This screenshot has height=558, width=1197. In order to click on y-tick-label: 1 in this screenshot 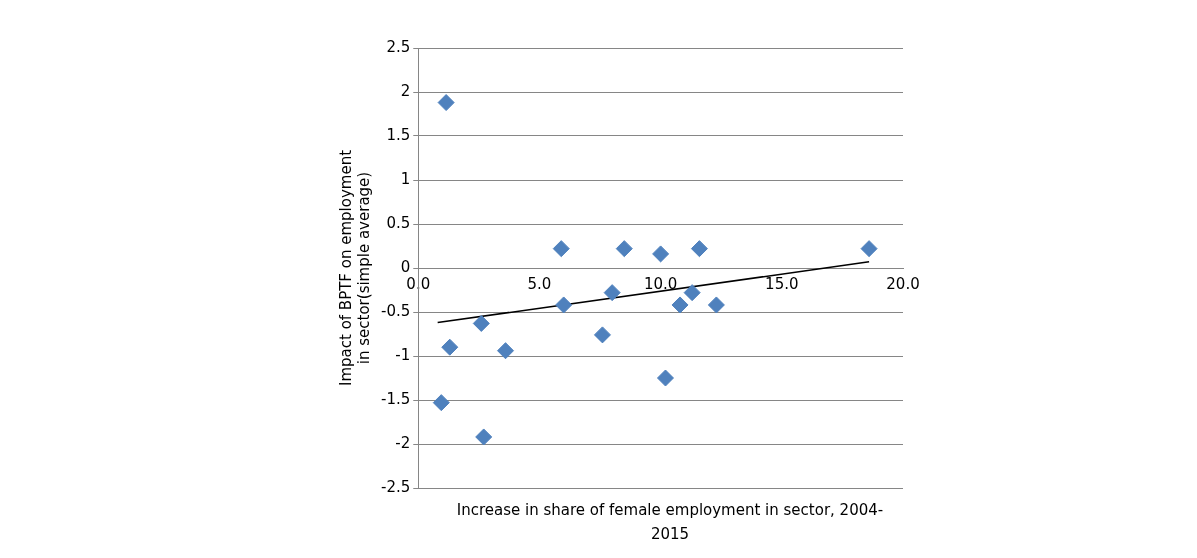, I will do `click(405, 178)`.